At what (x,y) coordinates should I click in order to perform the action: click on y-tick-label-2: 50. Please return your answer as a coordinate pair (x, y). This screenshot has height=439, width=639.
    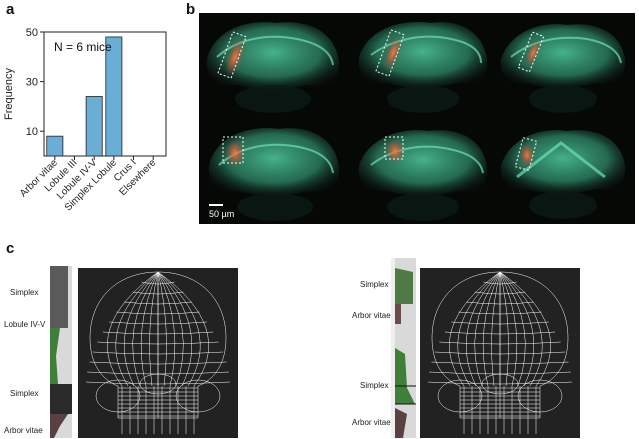
    Looking at the image, I should click on (32, 33).